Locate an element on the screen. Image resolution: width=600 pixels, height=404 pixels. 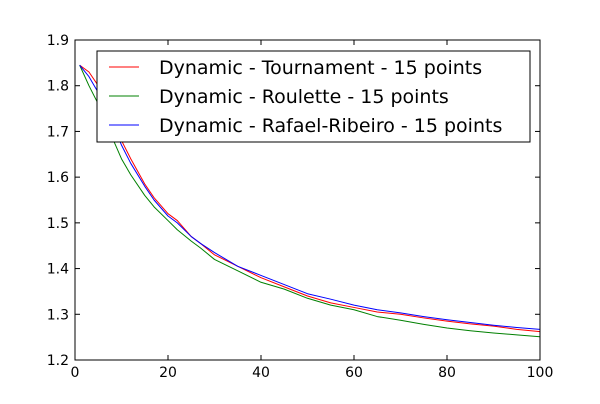
y-tick-label: 1.5 is located at coordinates (58, 224).